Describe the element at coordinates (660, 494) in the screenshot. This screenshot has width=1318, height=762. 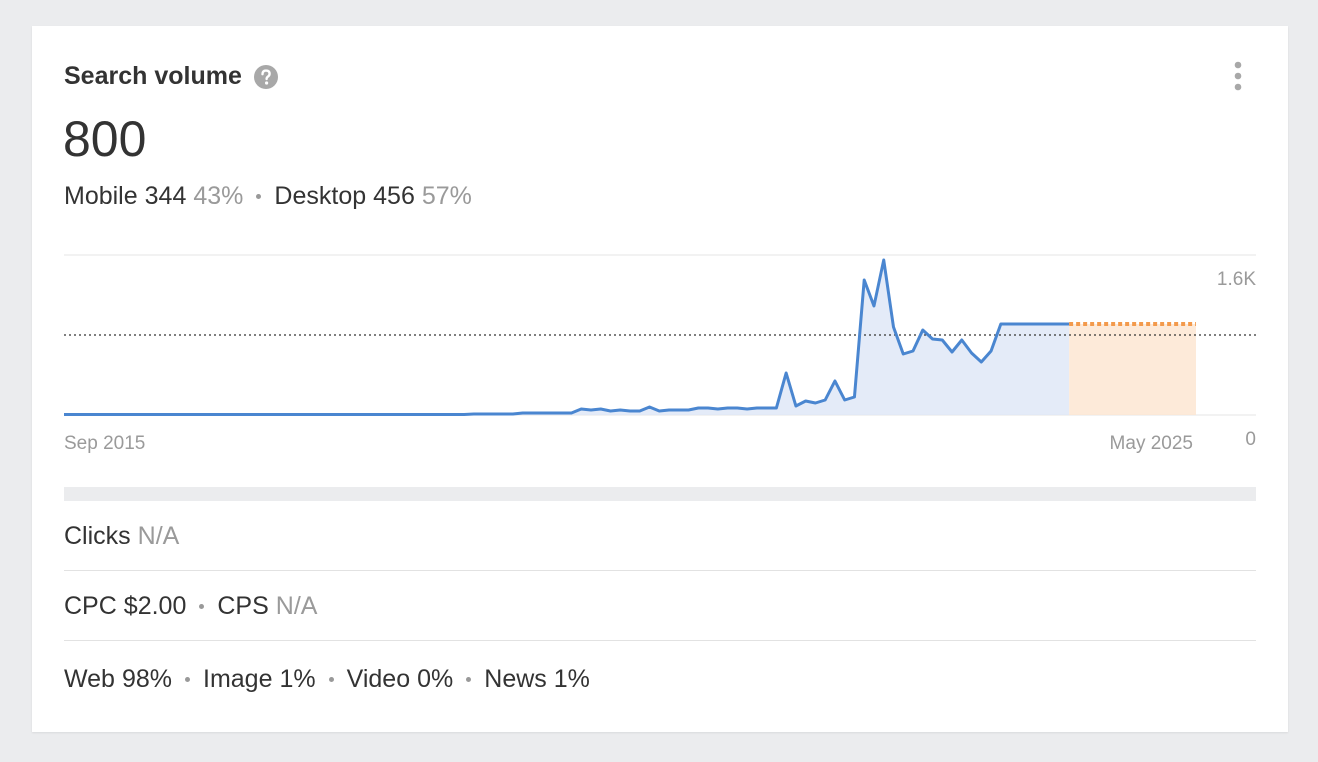
I see `divider-bar` at that location.